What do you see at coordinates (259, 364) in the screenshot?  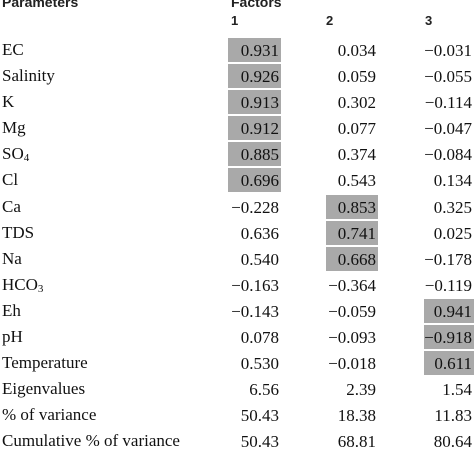 I see `table-cell-factor-1: 0.530` at bounding box center [259, 364].